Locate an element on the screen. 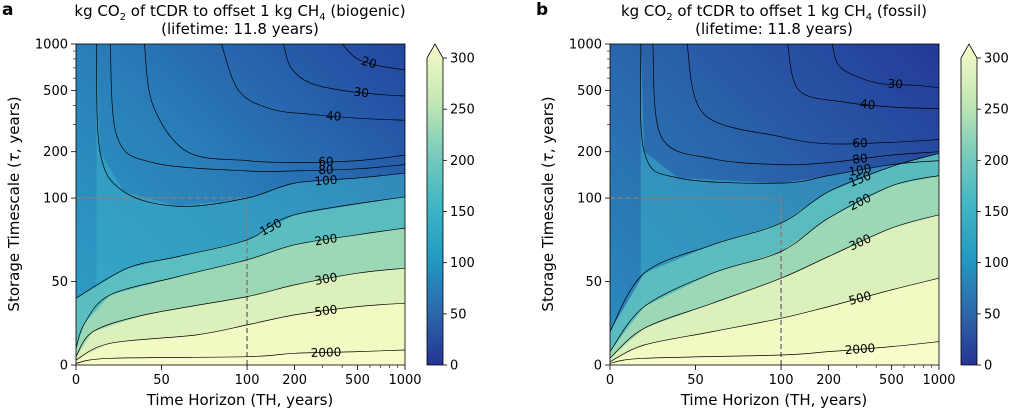 This screenshot has width=1012, height=408. y-tick-label: 1000 is located at coordinates (585, 45).